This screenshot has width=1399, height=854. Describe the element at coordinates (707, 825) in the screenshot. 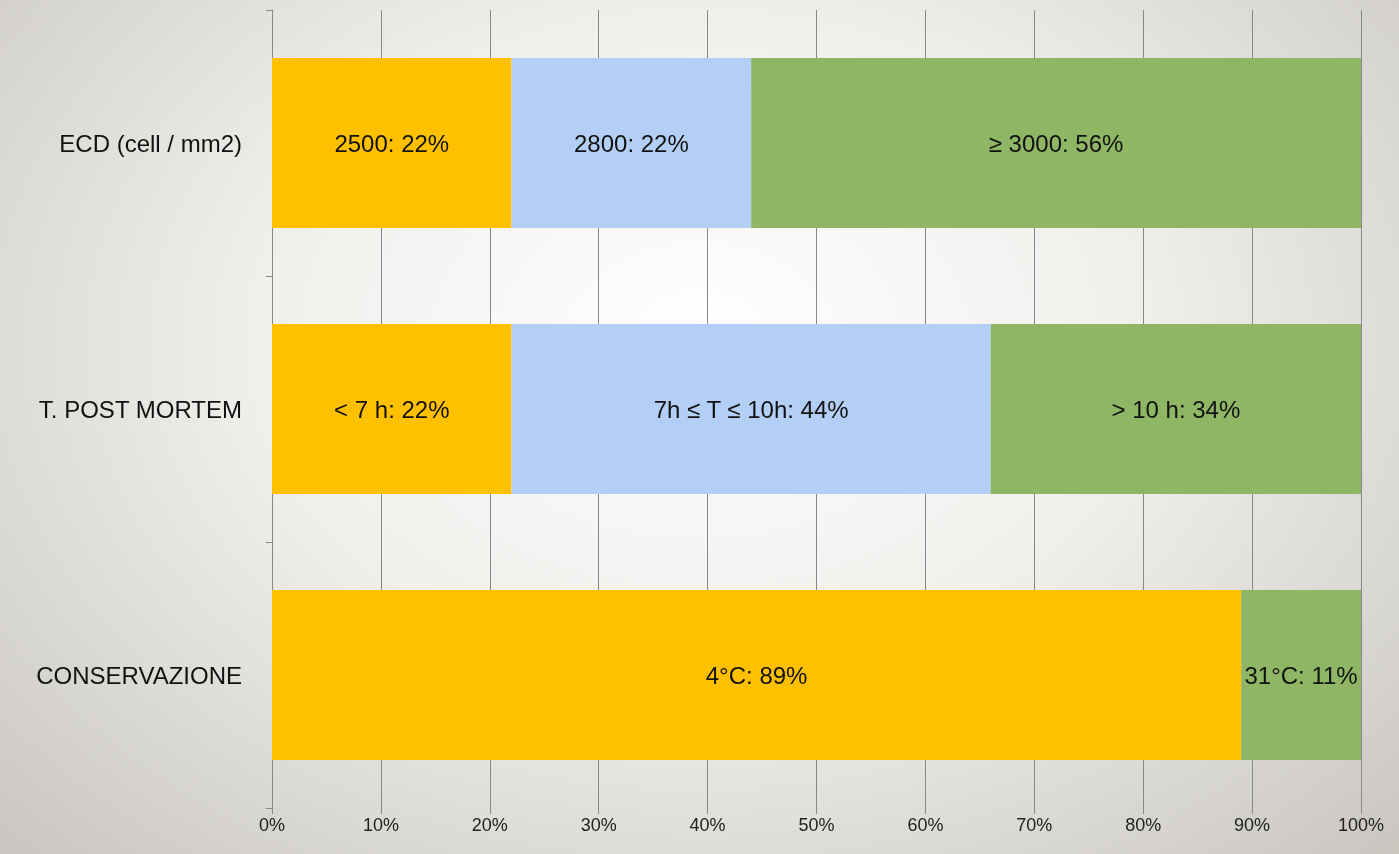

I see `x-tick-label: 40%` at that location.